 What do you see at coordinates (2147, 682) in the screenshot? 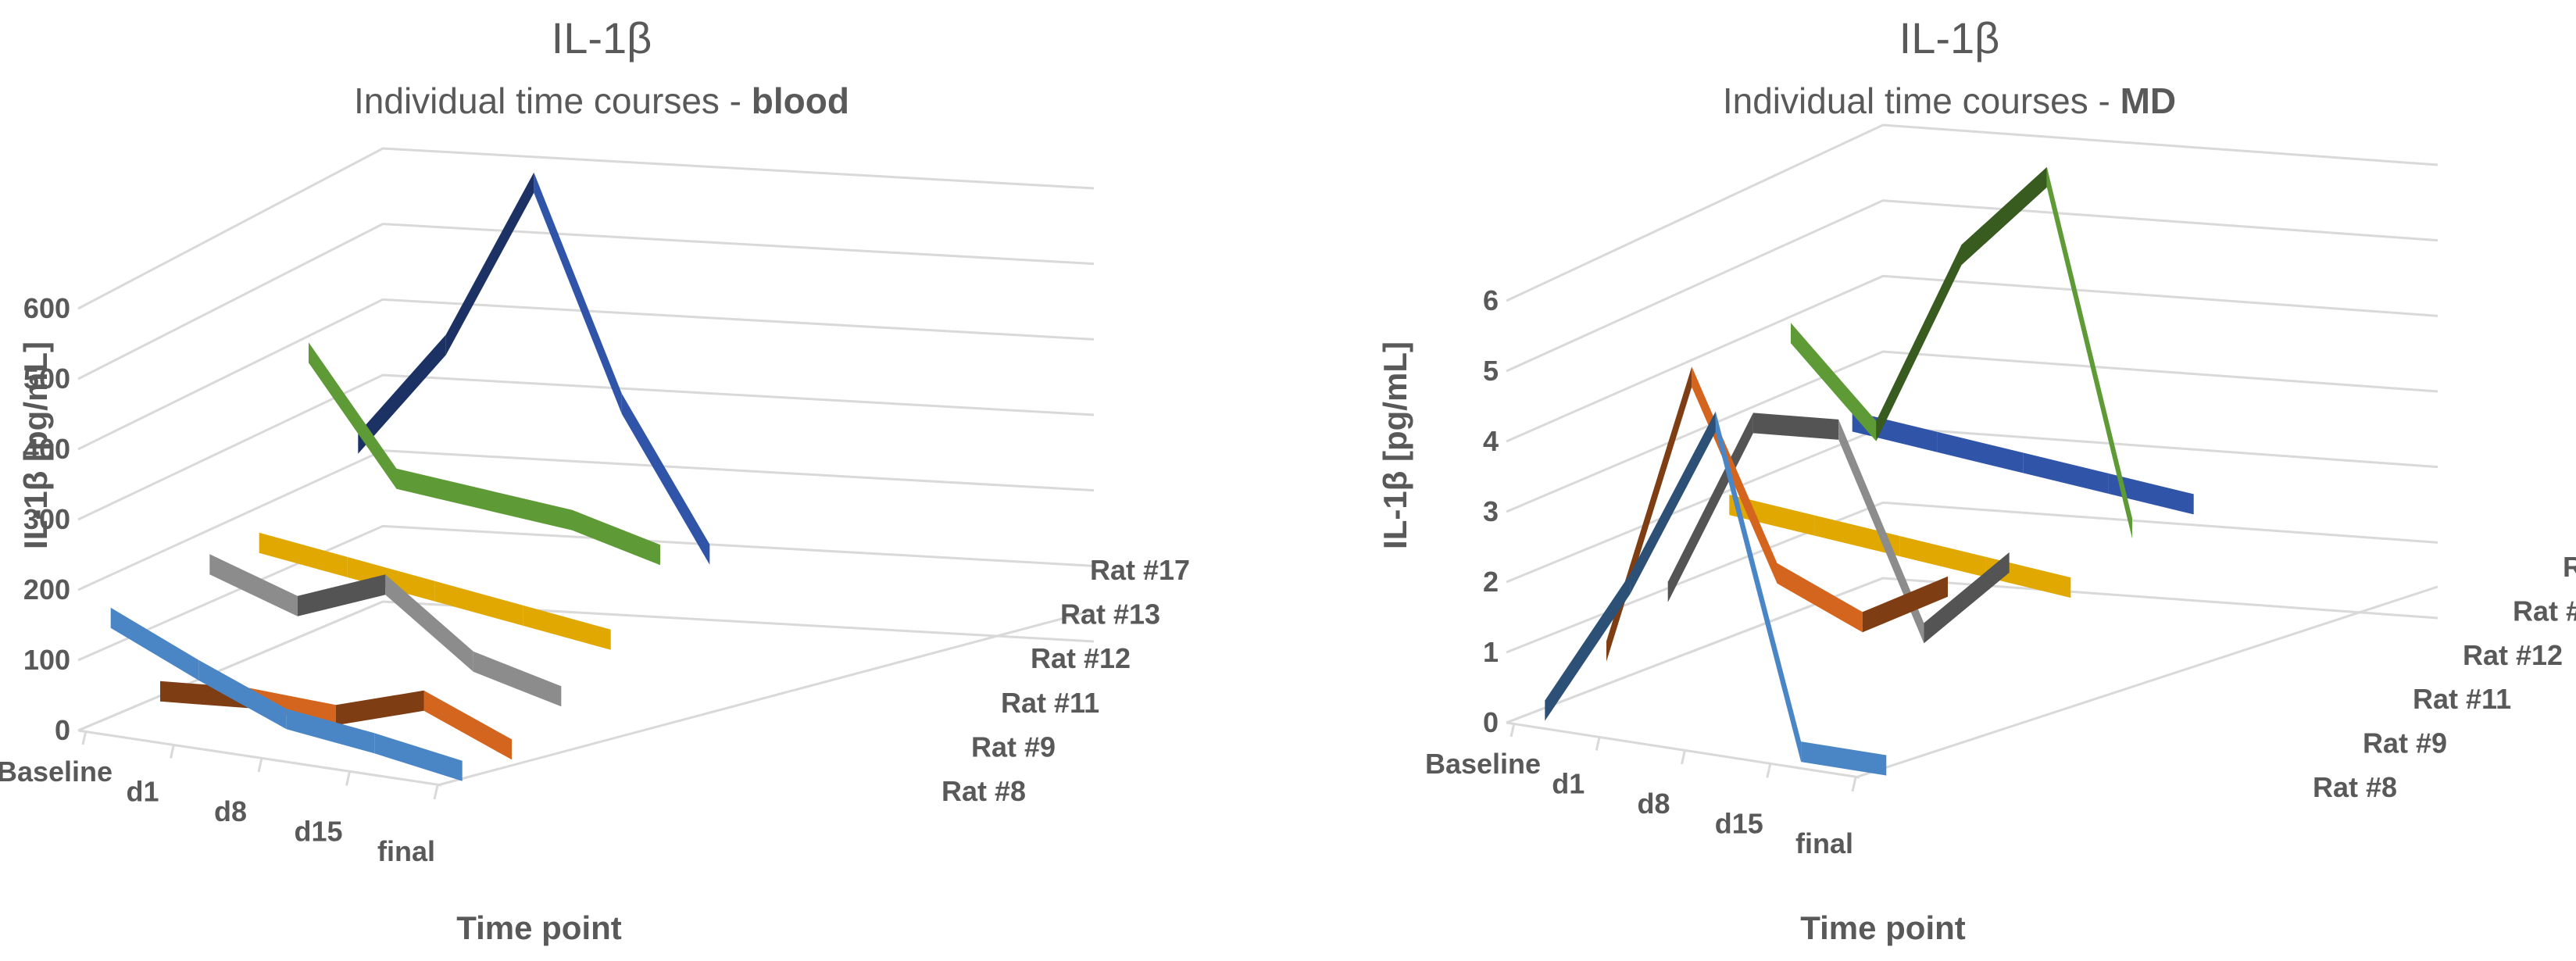
I see `floor-side-edge` at bounding box center [2147, 682].